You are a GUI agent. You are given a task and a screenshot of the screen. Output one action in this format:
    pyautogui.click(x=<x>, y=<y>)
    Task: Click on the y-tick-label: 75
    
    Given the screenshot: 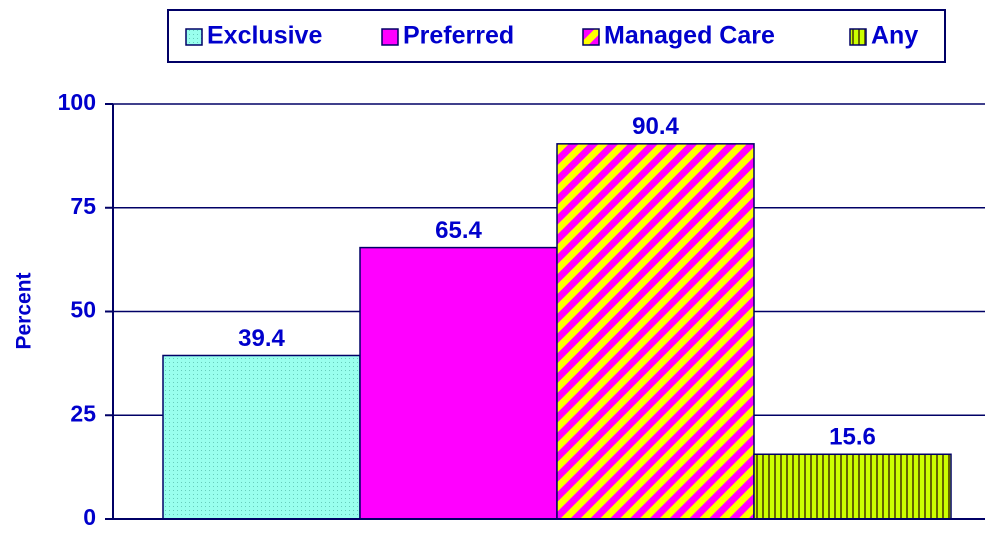 What is the action you would take?
    pyautogui.click(x=83, y=206)
    